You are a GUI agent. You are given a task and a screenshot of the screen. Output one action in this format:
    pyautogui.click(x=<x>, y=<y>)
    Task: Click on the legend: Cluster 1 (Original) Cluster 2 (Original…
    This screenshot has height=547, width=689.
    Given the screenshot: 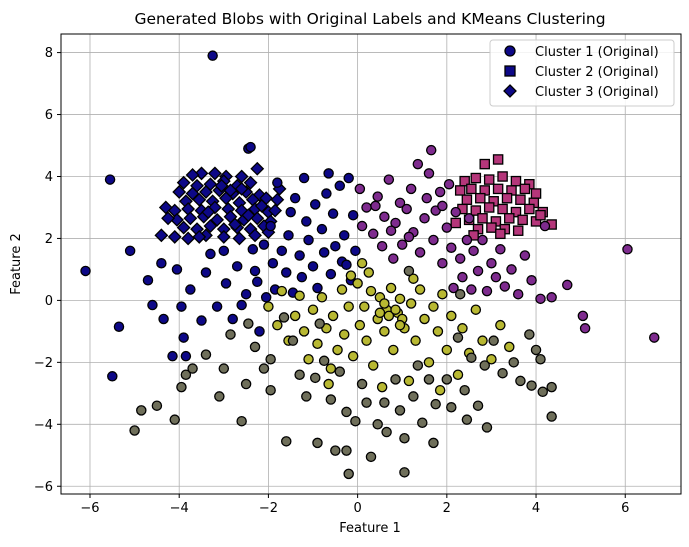 What is the action you would take?
    pyautogui.click(x=582, y=73)
    